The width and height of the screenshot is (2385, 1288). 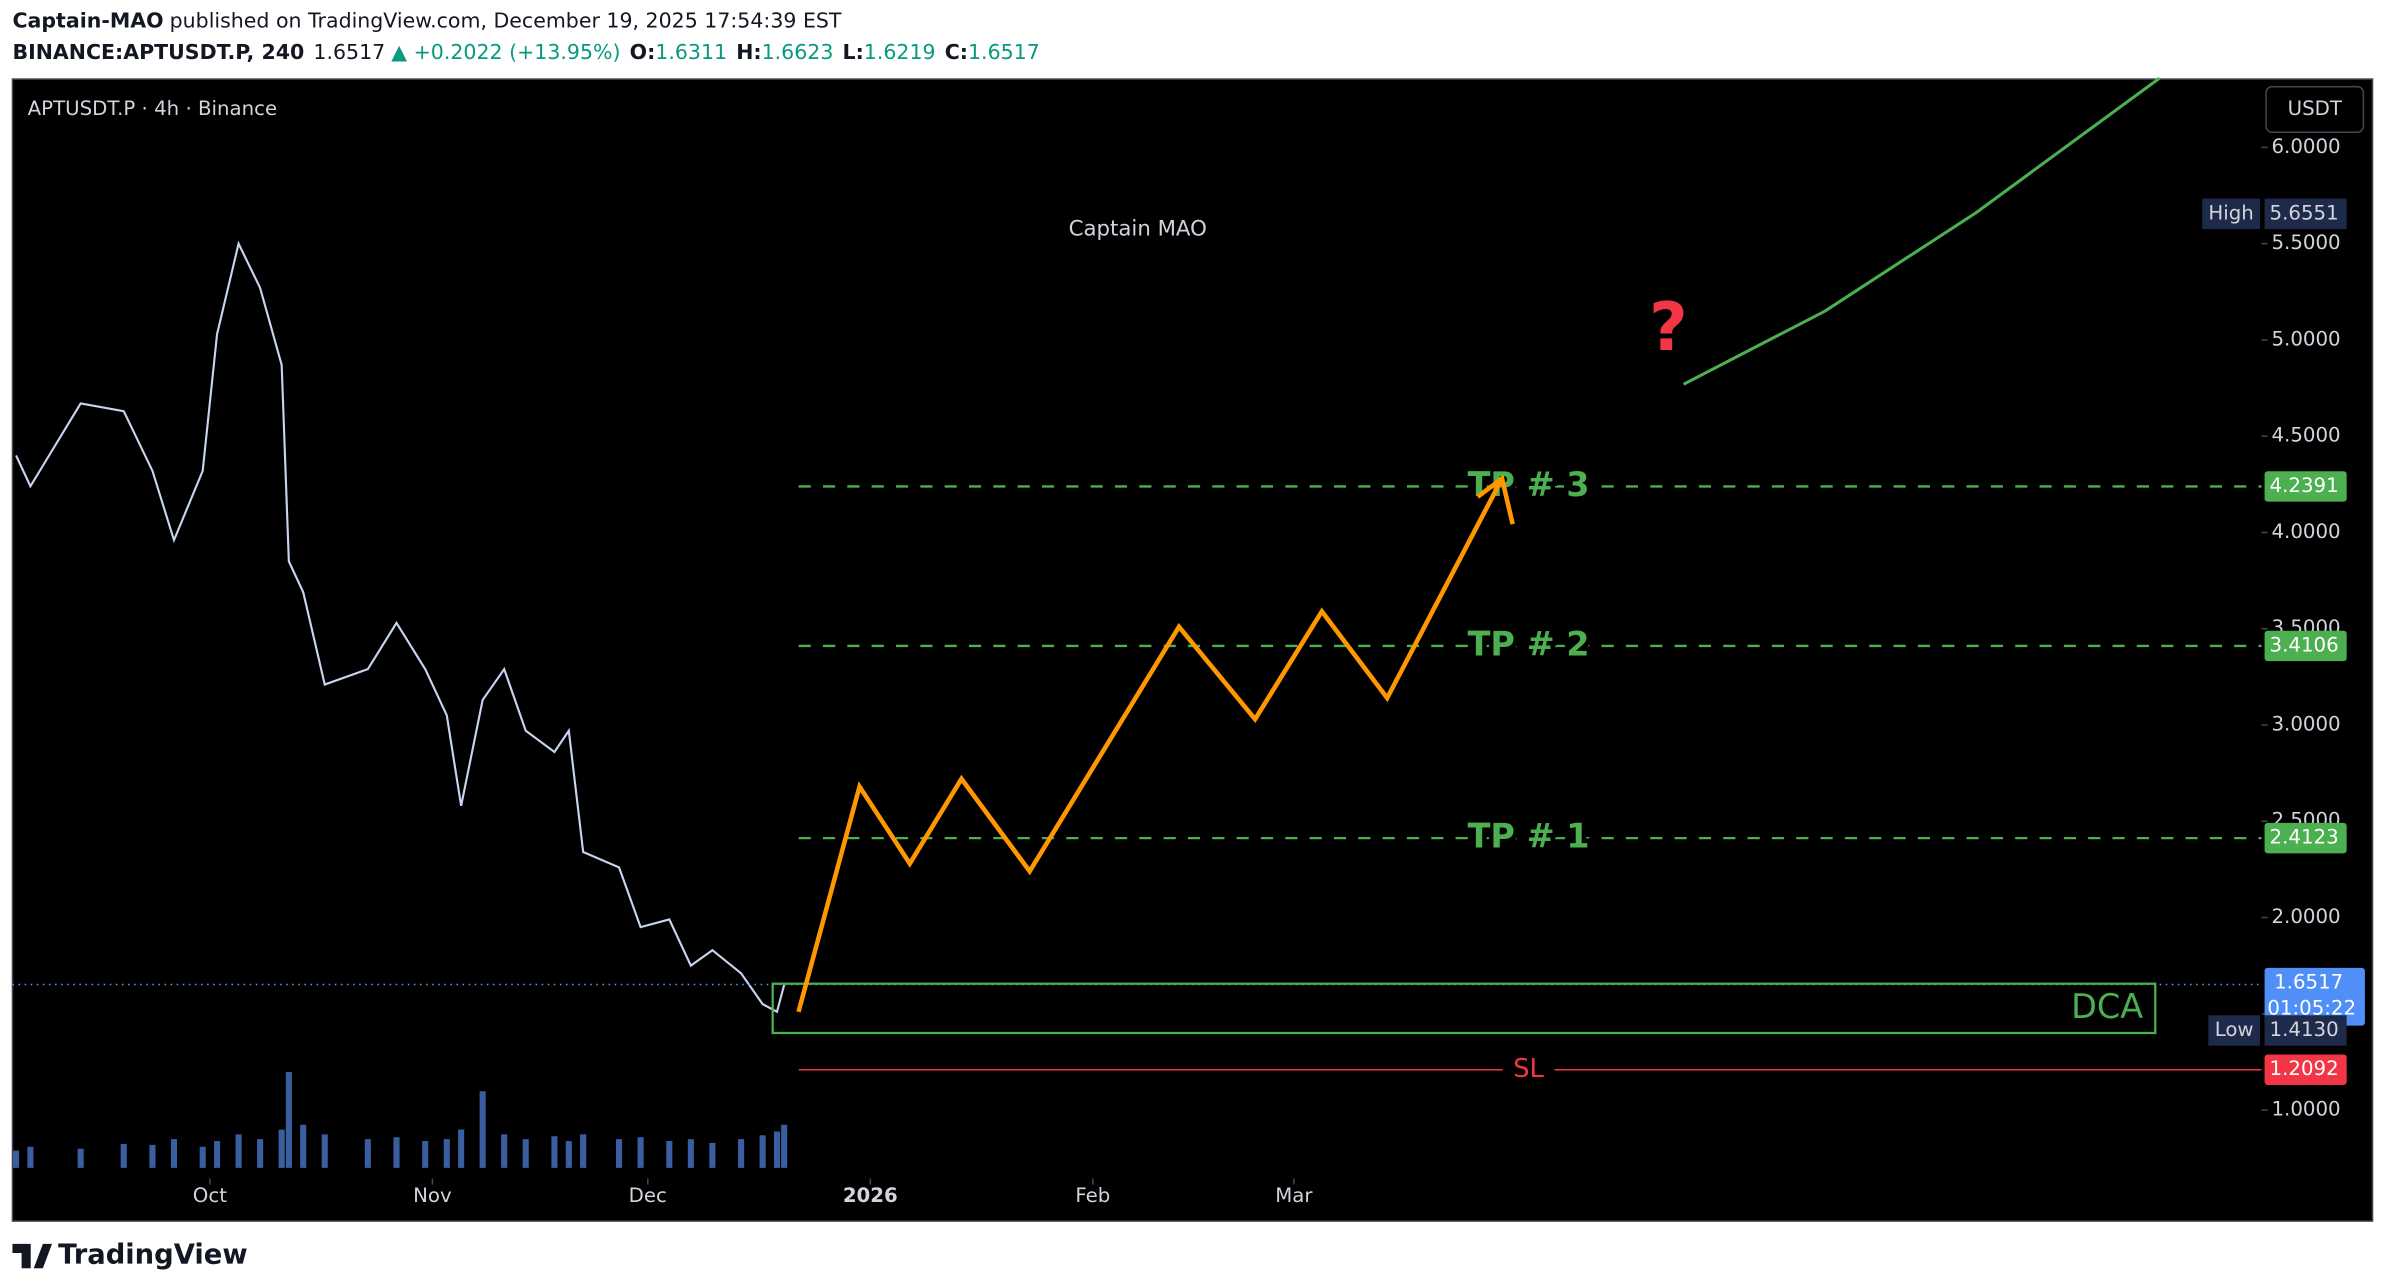 I want to click on ohlc-key: C:, so click(x=956, y=52).